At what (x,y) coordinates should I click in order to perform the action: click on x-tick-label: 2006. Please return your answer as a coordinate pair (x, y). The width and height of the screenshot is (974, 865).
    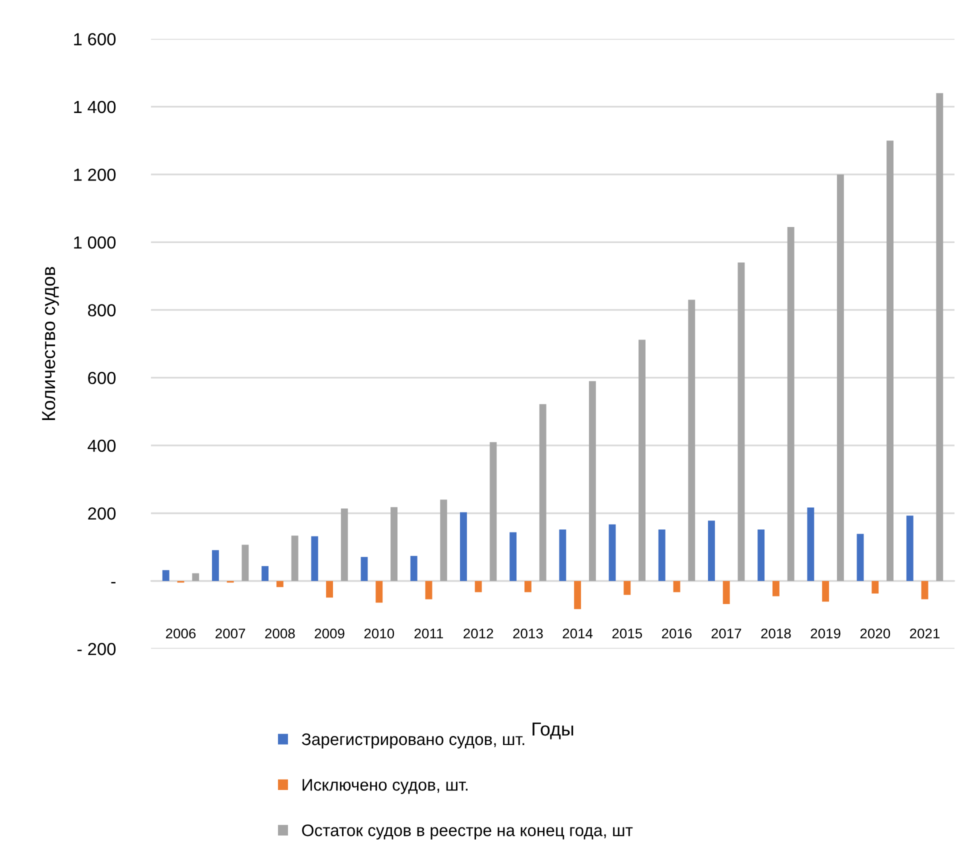
    Looking at the image, I should click on (181, 633).